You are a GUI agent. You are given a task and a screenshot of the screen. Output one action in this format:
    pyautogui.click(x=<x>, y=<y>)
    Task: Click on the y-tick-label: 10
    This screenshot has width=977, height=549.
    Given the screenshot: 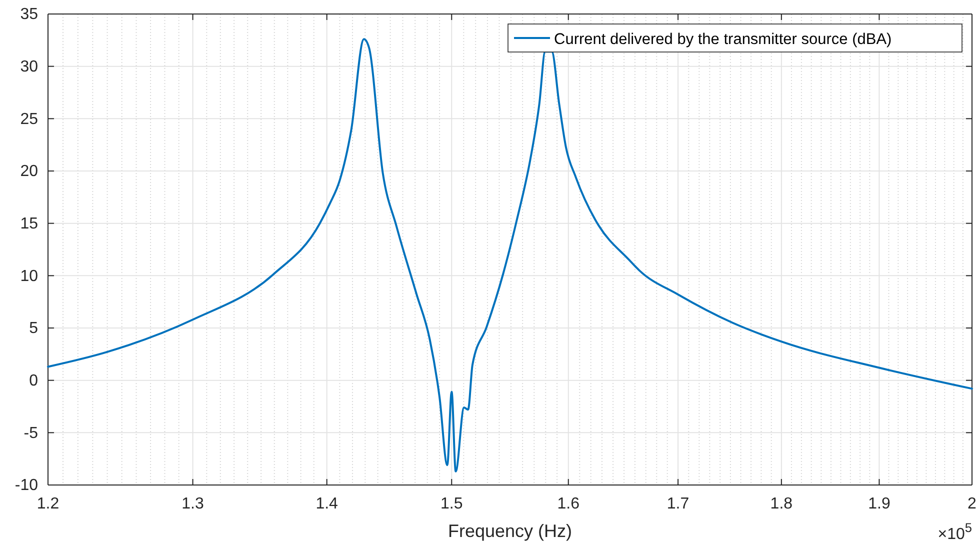 What is the action you would take?
    pyautogui.click(x=29, y=276)
    